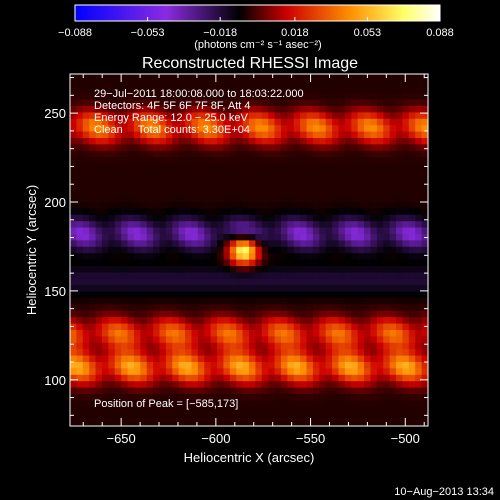 The height and width of the screenshot is (500, 500). Describe the element at coordinates (215, 438) in the screenshot. I see `x-tick-label: −600` at that location.